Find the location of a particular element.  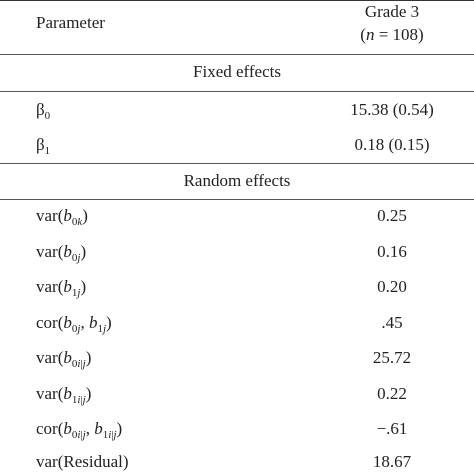

row-cor-b0ij-b1ij-param: cor(b0i|j, b1i|j) is located at coordinates (79, 430).